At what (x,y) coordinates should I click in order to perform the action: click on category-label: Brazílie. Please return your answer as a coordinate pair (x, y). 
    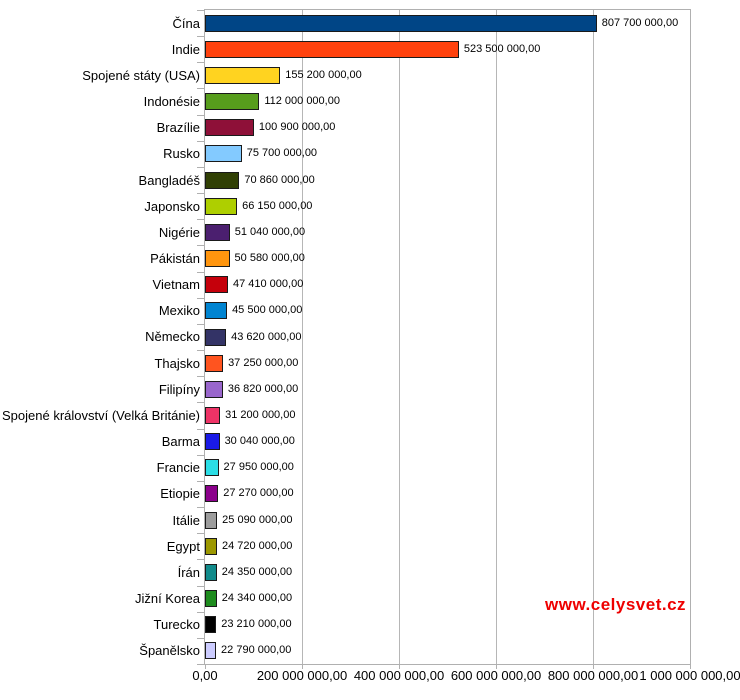
    Looking at the image, I should click on (178, 128).